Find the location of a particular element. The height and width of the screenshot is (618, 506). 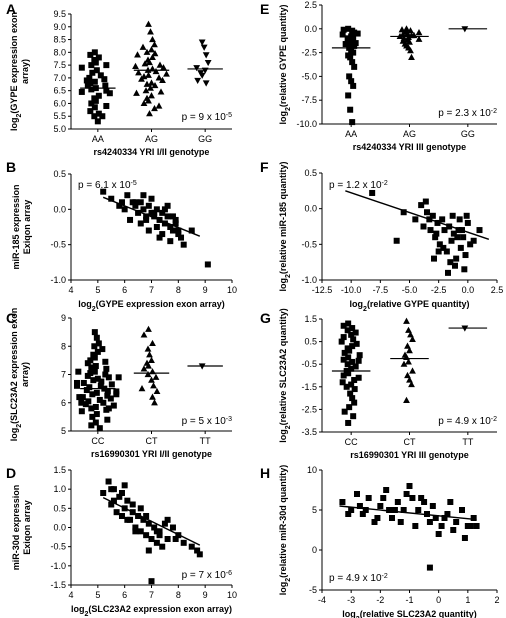

p-value-annotation: p = 7 x 10-6 is located at coordinates (207, 576).